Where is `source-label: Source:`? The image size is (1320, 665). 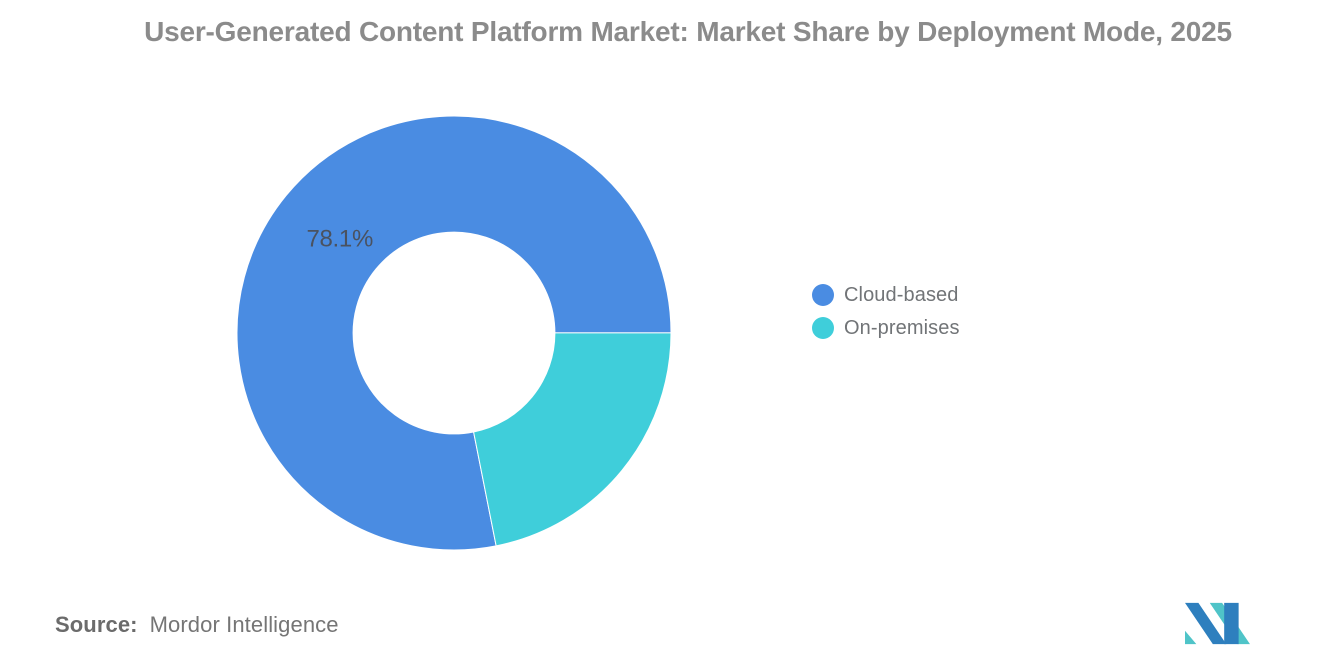
source-label: Source: is located at coordinates (96, 624).